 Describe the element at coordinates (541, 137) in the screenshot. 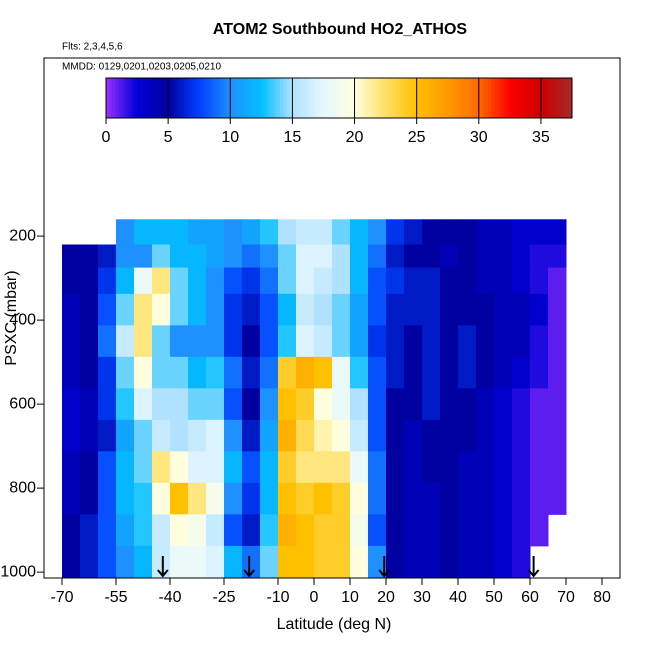

I see `colorbar-tick-label: 35` at that location.